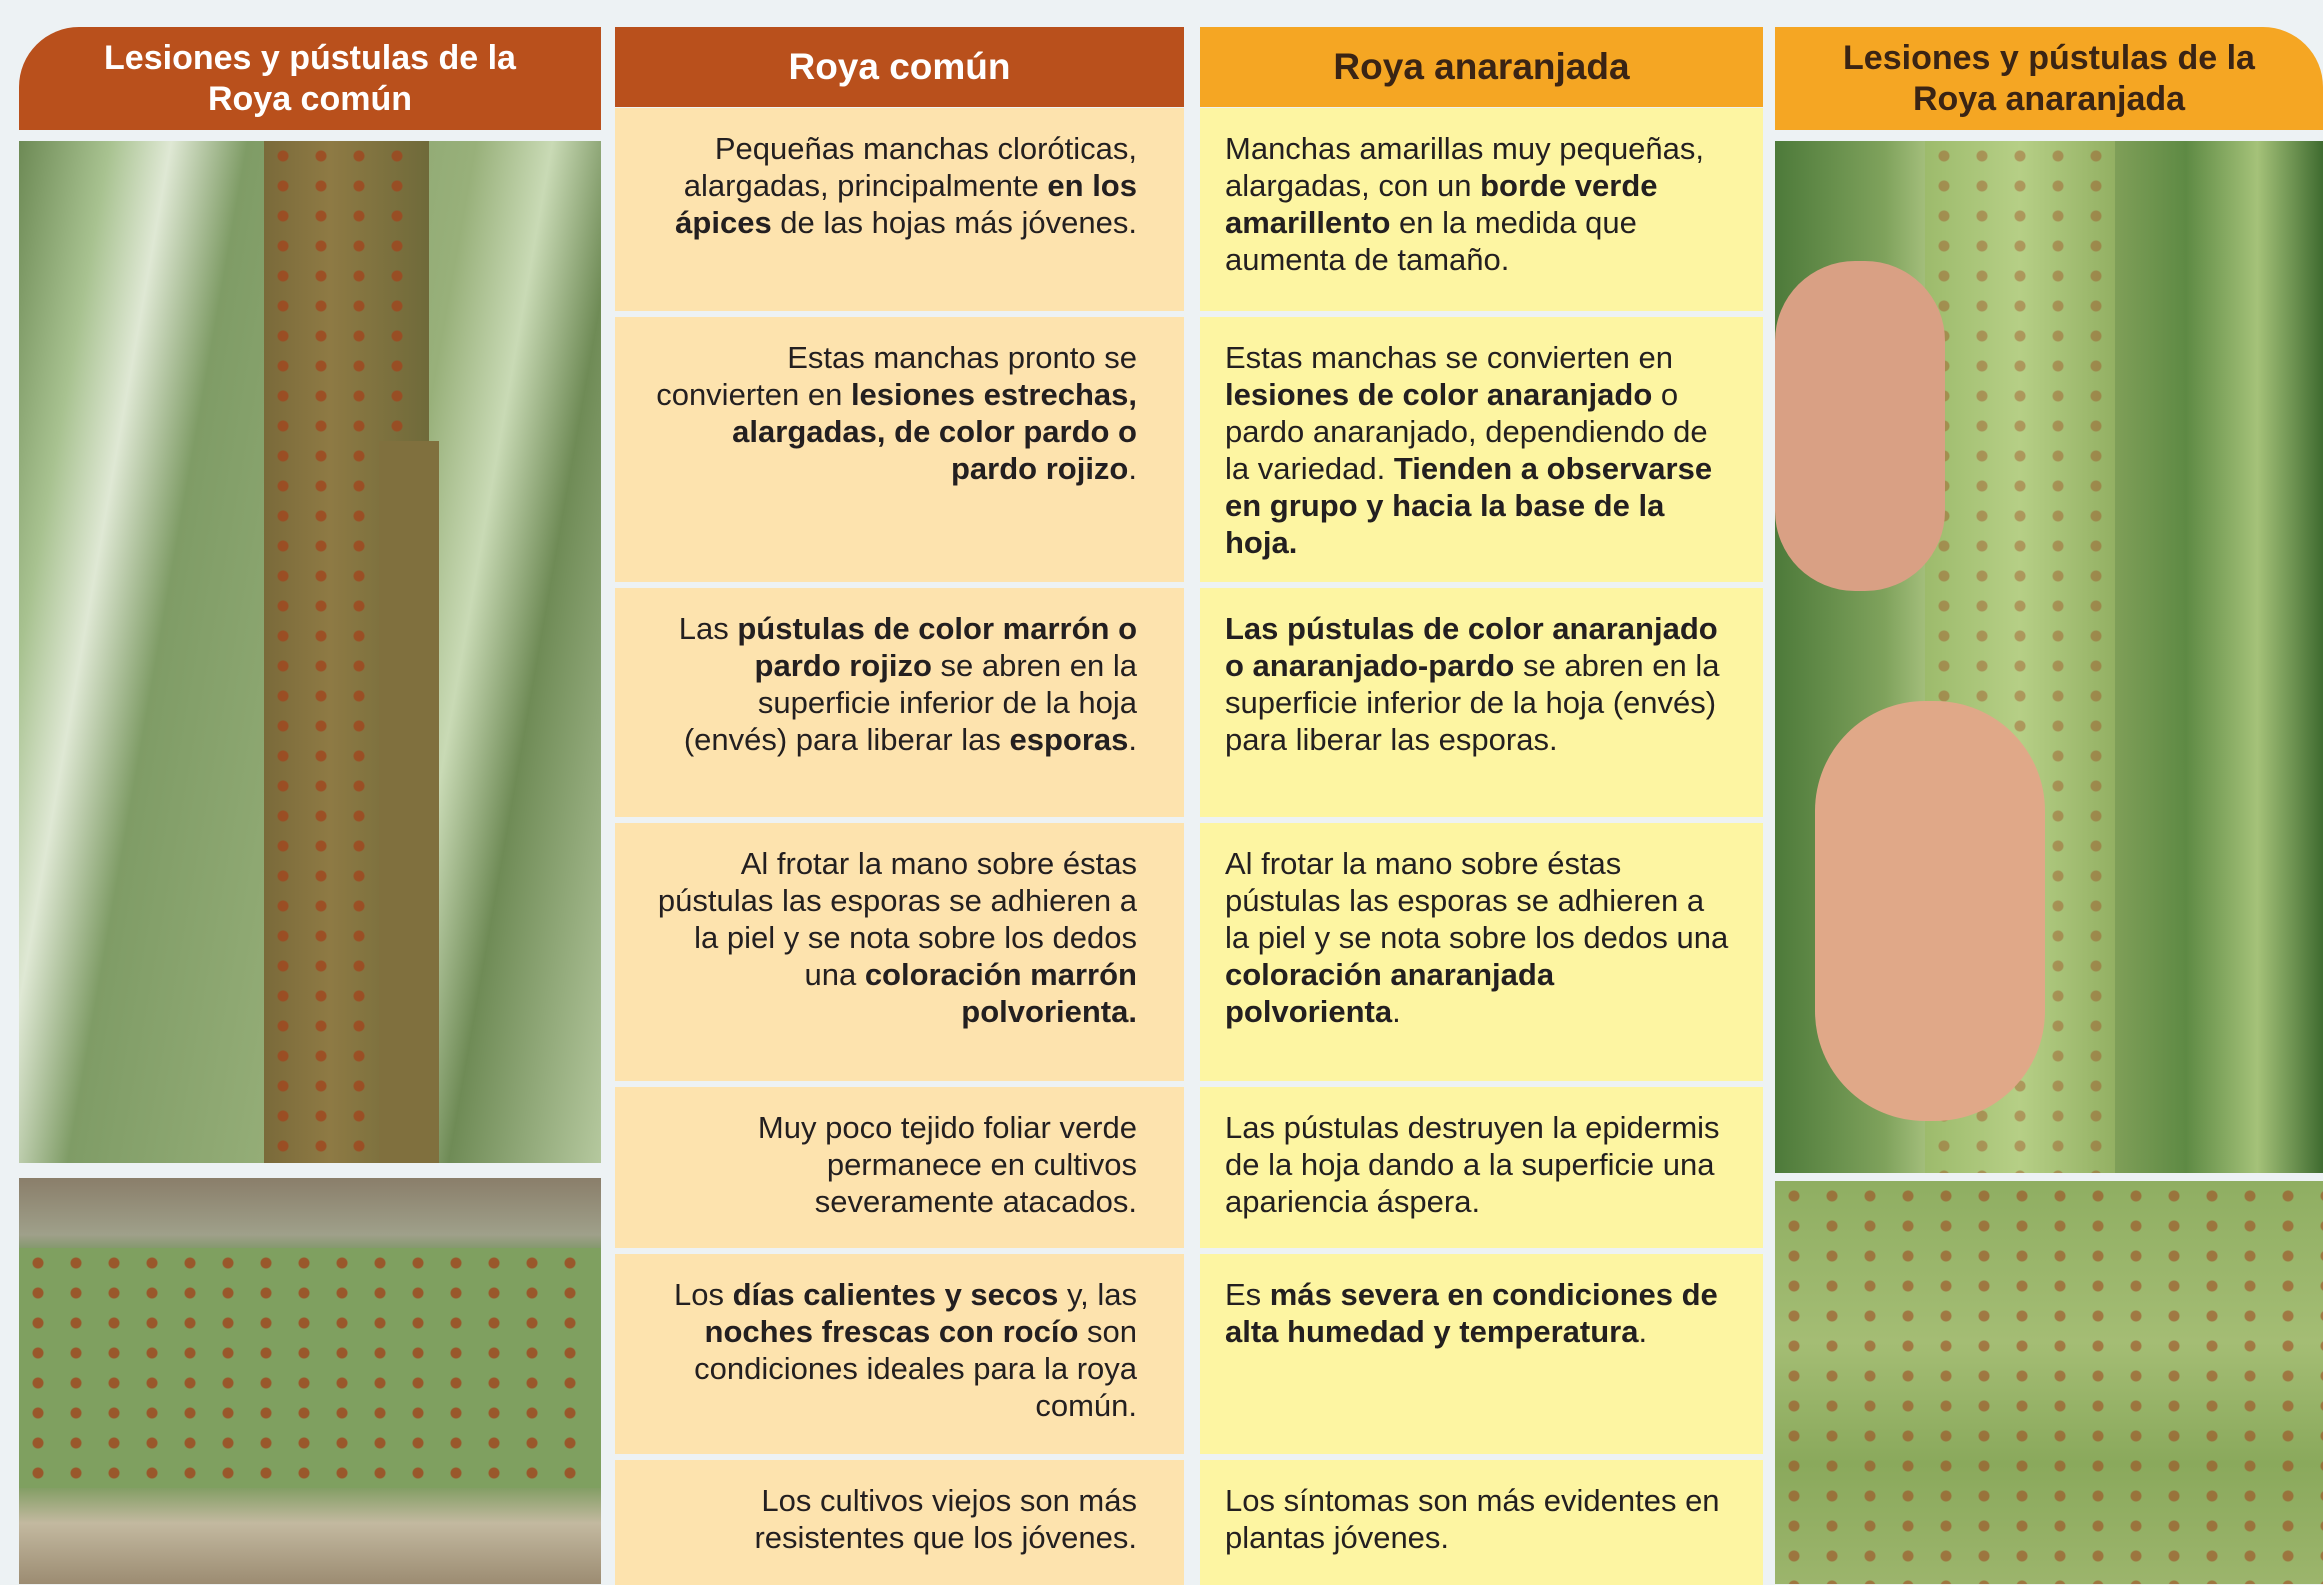 The image size is (2323, 1585). I want to click on text-run: Estas manchas pronto se convierten en, so click(896, 376).